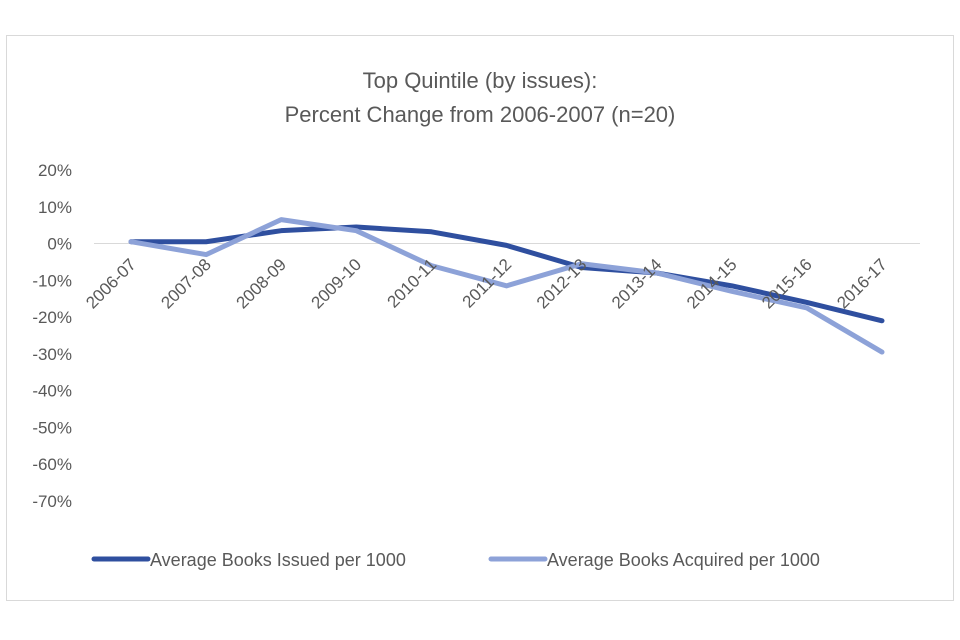  I want to click on x-tick-label: 2016-17, so click(862, 284).